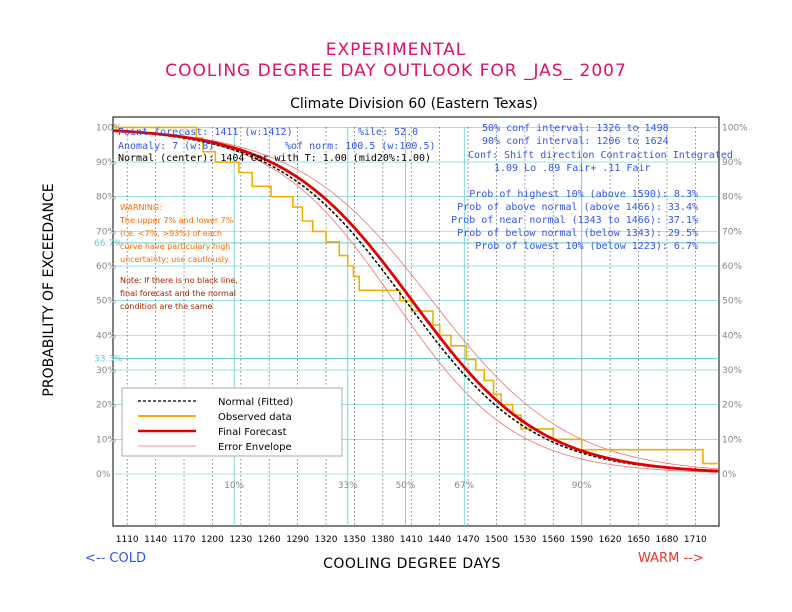 The height and width of the screenshot is (612, 792). Describe the element at coordinates (406, 486) in the screenshot. I see `percentile-label: 50%` at that location.